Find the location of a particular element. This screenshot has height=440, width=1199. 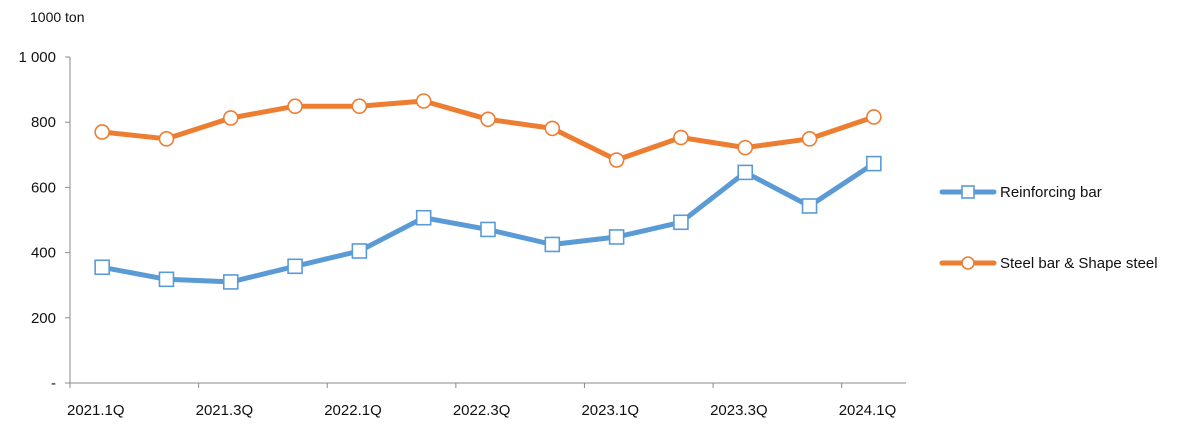

legend: Reinforcing bar Steel bar & Shape steel is located at coordinates (1048, 228).